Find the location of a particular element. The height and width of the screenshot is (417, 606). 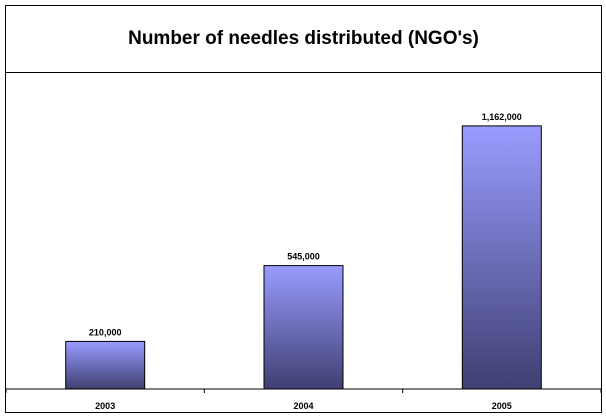

x-tick-label-2004: 2004 is located at coordinates (303, 406).